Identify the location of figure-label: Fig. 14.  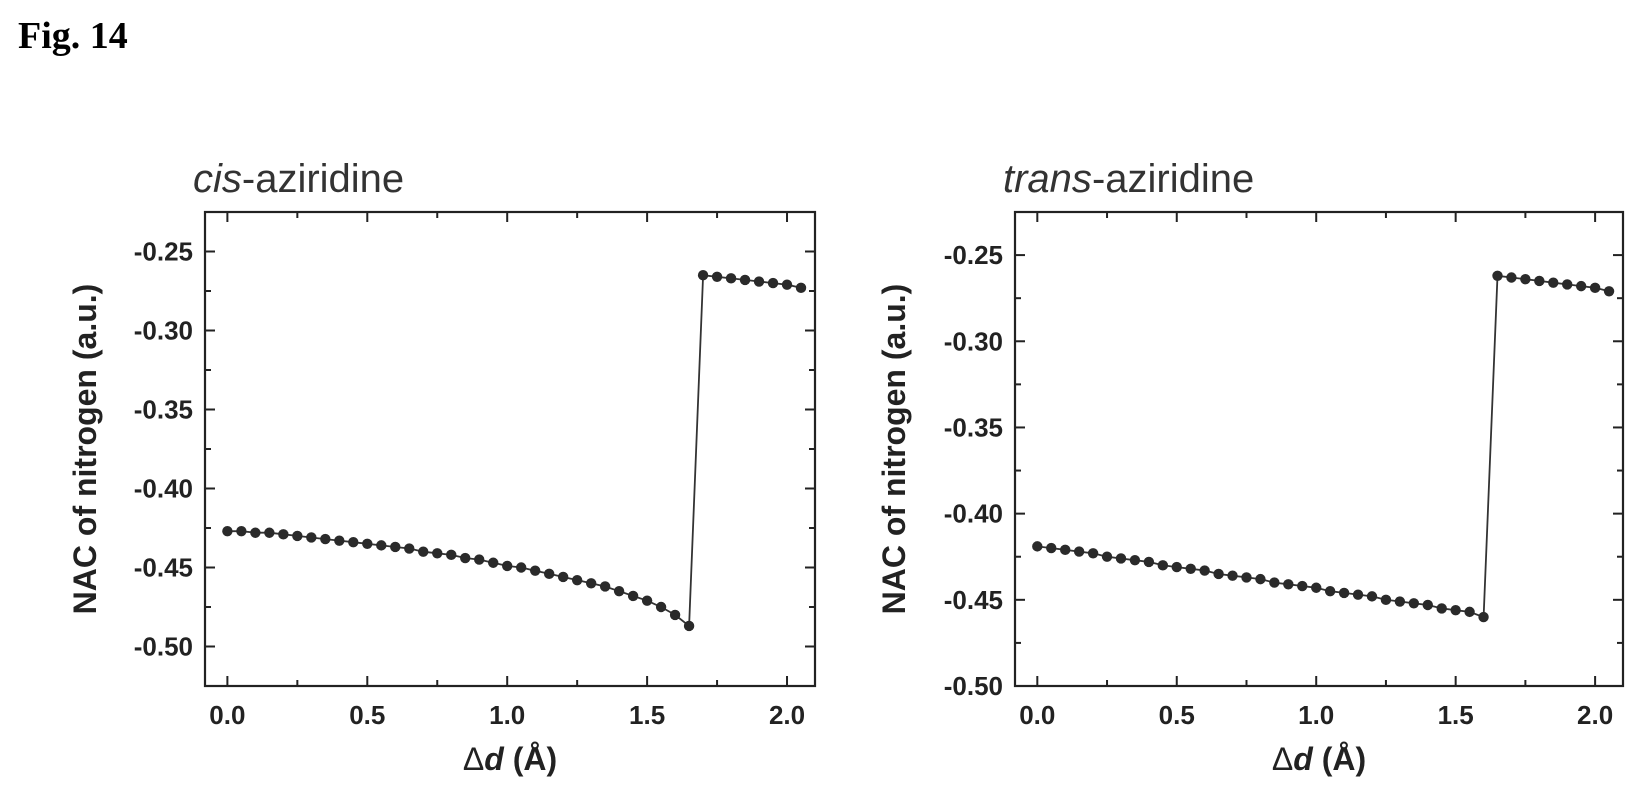
(73, 36).